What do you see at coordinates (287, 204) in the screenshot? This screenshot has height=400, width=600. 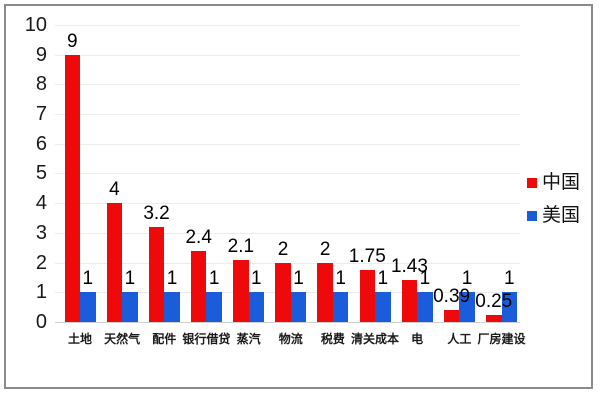 I see `gridline-y4` at bounding box center [287, 204].